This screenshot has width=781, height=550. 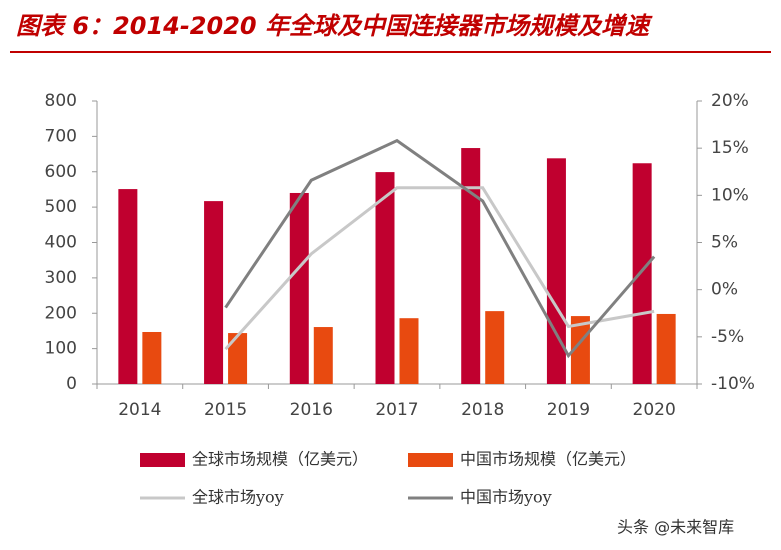 I want to click on y-tick-label: 500, so click(x=61, y=207).